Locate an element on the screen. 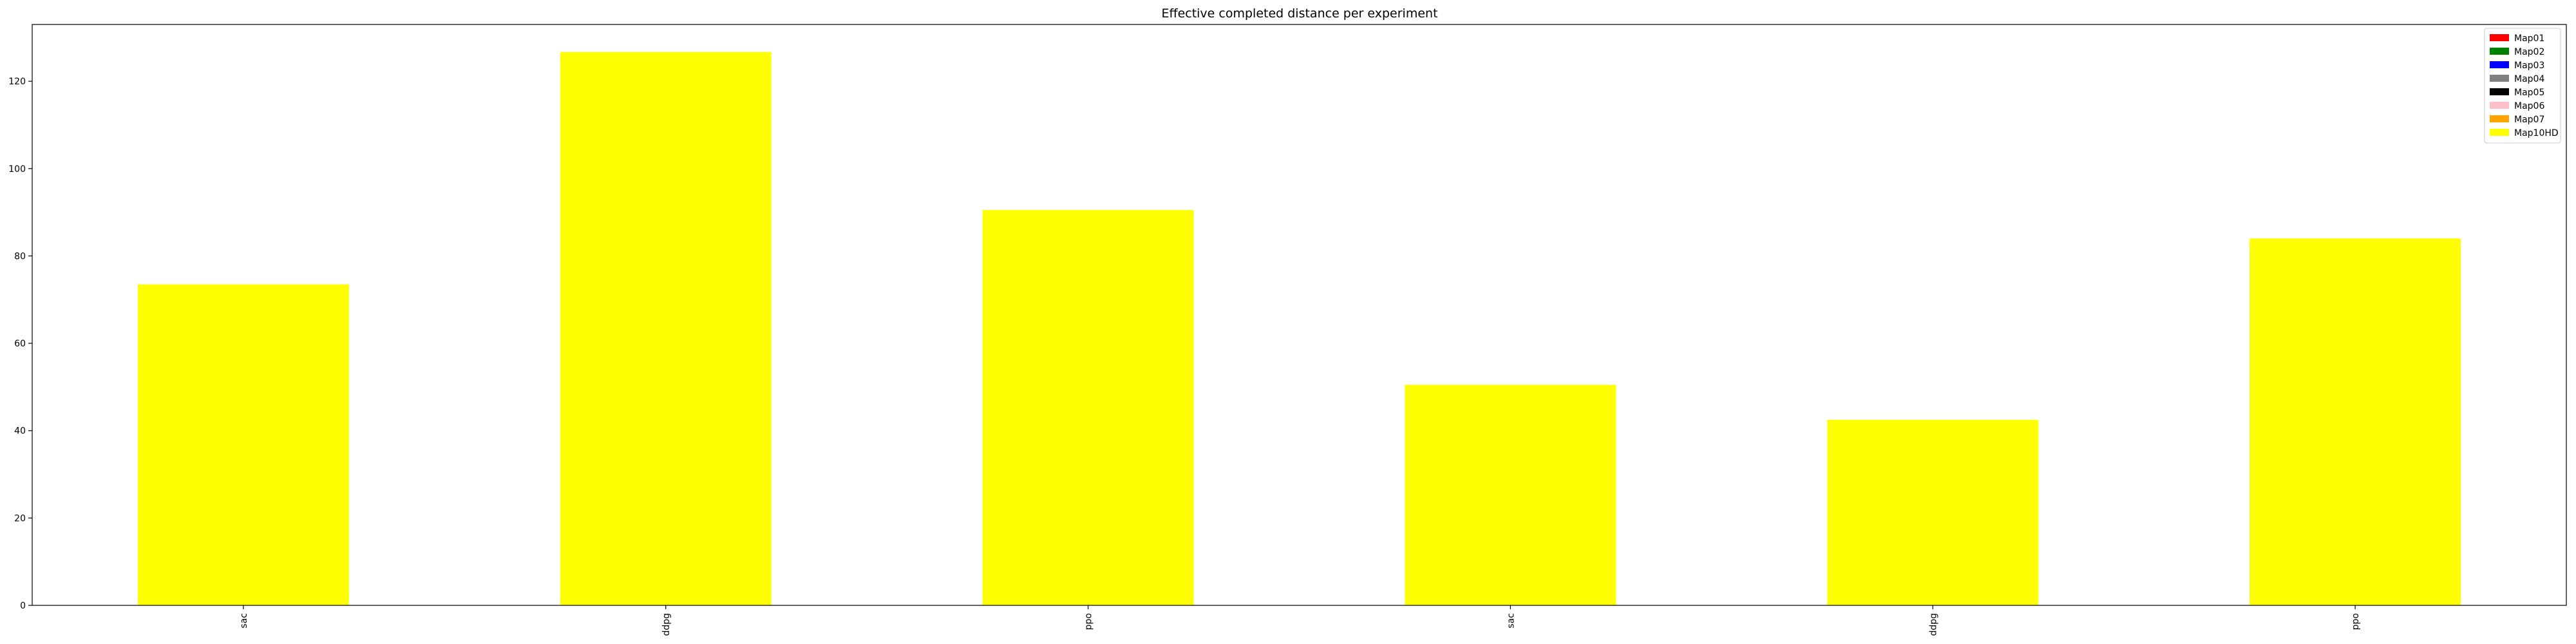 The width and height of the screenshot is (2576, 644). legend-label-map01: Map01 is located at coordinates (2529, 38).